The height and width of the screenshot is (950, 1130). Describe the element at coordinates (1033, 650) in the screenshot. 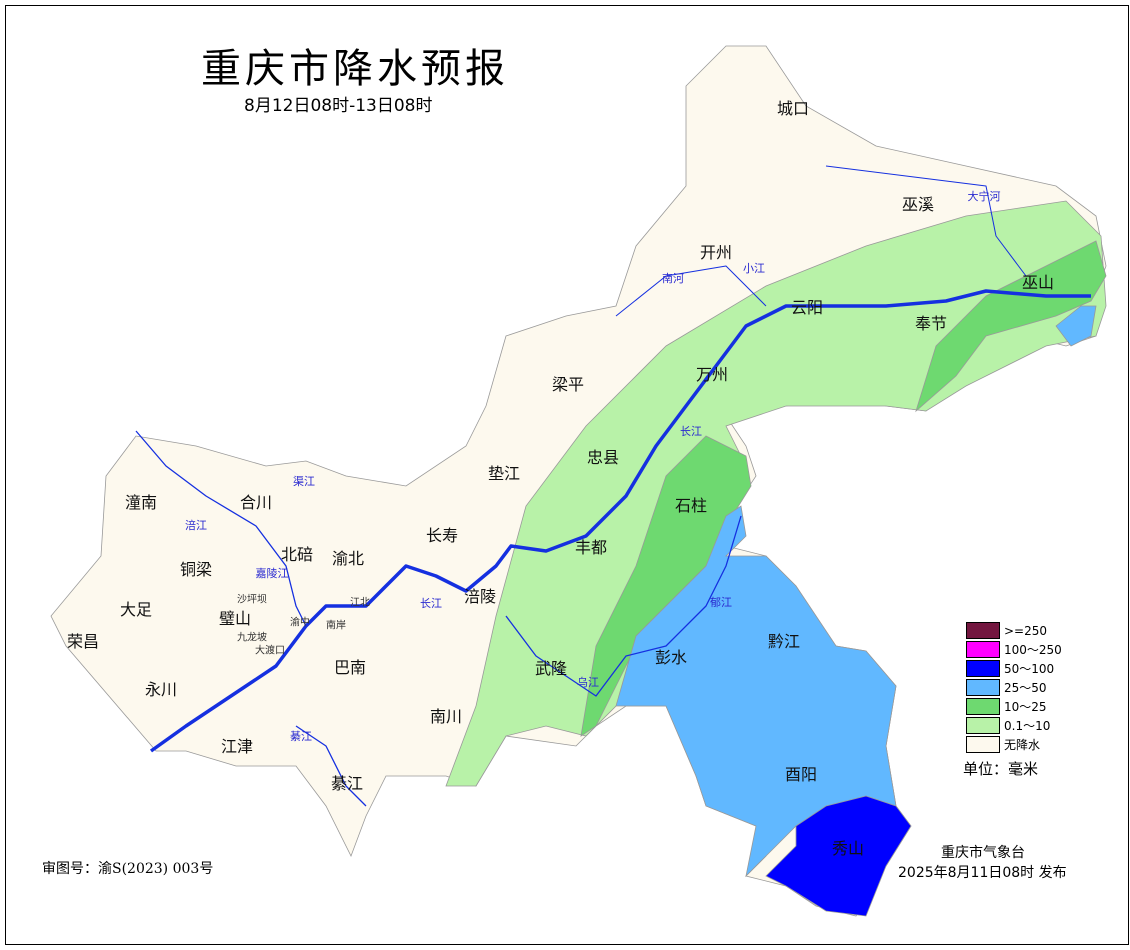

I see `legend-label: 100～250` at that location.